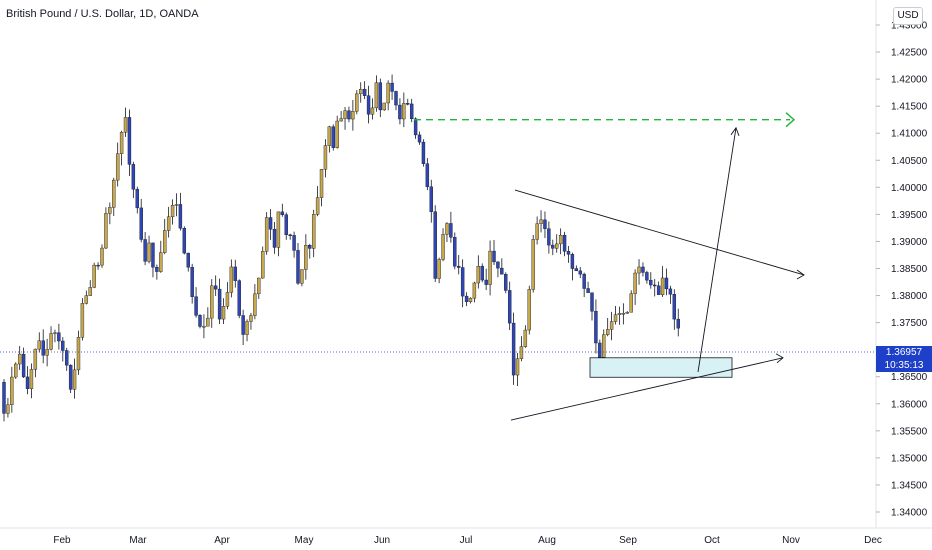 The width and height of the screenshot is (932, 550). Describe the element at coordinates (909, 242) in the screenshot. I see `price-tick-label: 1.39000` at that location.